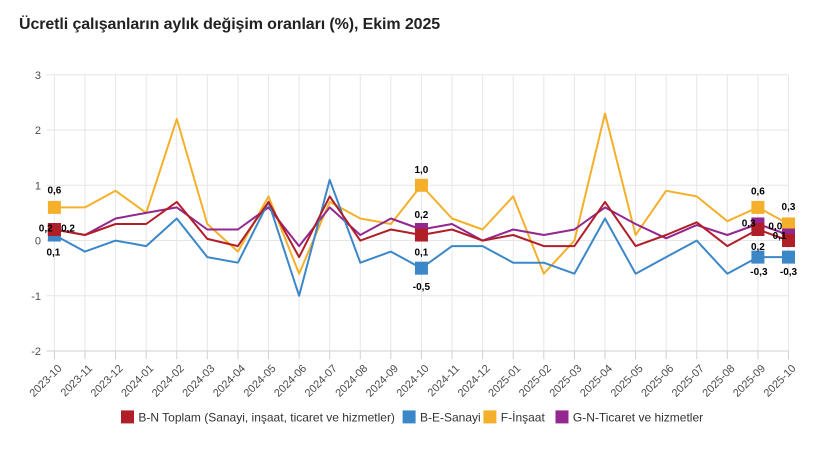 This screenshot has height=449, width=824. Describe the element at coordinates (260, 381) in the screenshot. I see `svg-text: 2024-05` at that location.